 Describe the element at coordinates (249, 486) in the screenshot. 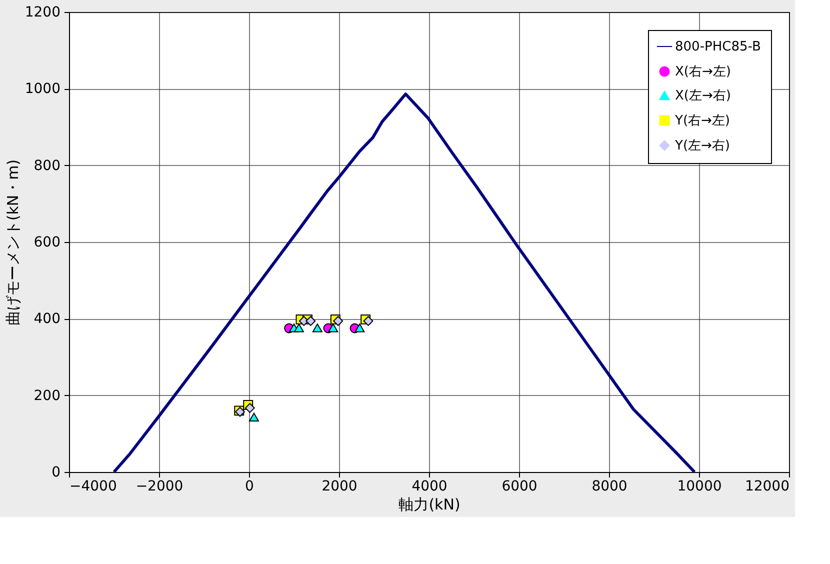

I see `x-tick-label: 0` at that location.